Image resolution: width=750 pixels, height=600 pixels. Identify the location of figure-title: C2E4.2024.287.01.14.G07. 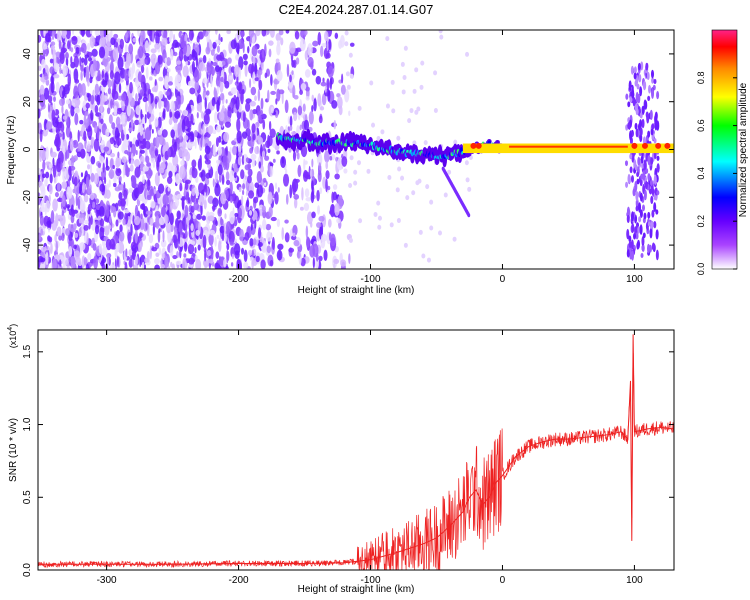
(356, 9).